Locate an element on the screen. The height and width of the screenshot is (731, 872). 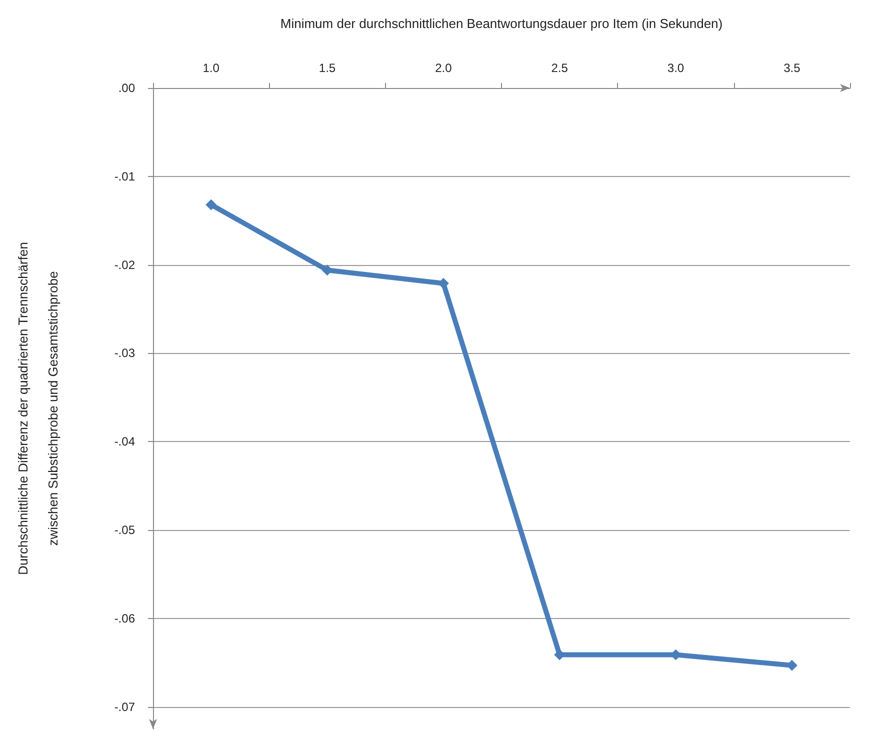
x-tick-label: 3.0 is located at coordinates (675, 68).